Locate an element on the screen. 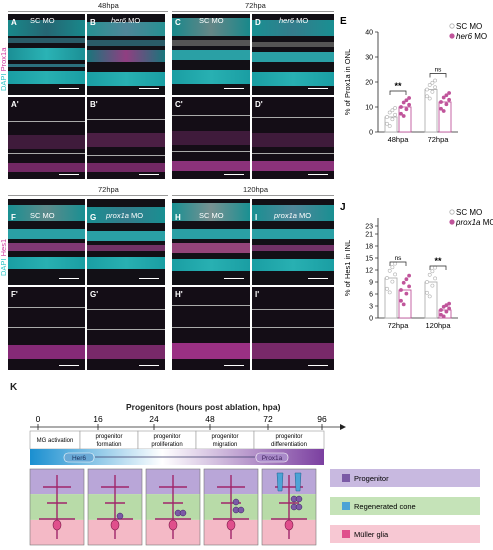  y-tick-label: 10 is located at coordinates (369, 108).